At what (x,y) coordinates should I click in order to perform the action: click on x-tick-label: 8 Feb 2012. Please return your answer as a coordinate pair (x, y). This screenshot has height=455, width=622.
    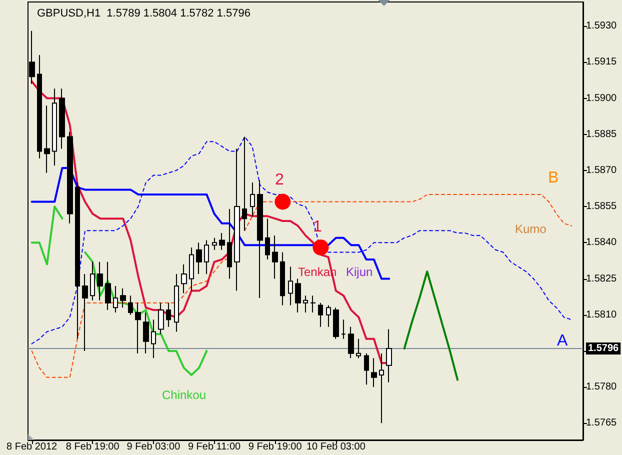
    Looking at the image, I should click on (32, 447).